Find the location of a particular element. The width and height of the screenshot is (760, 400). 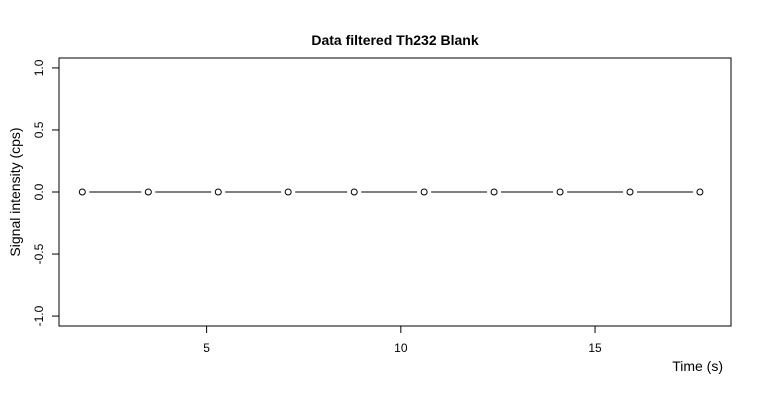

y-axis: -1.0 -0.5 0.0 0.5 1.0 is located at coordinates (45, 192).